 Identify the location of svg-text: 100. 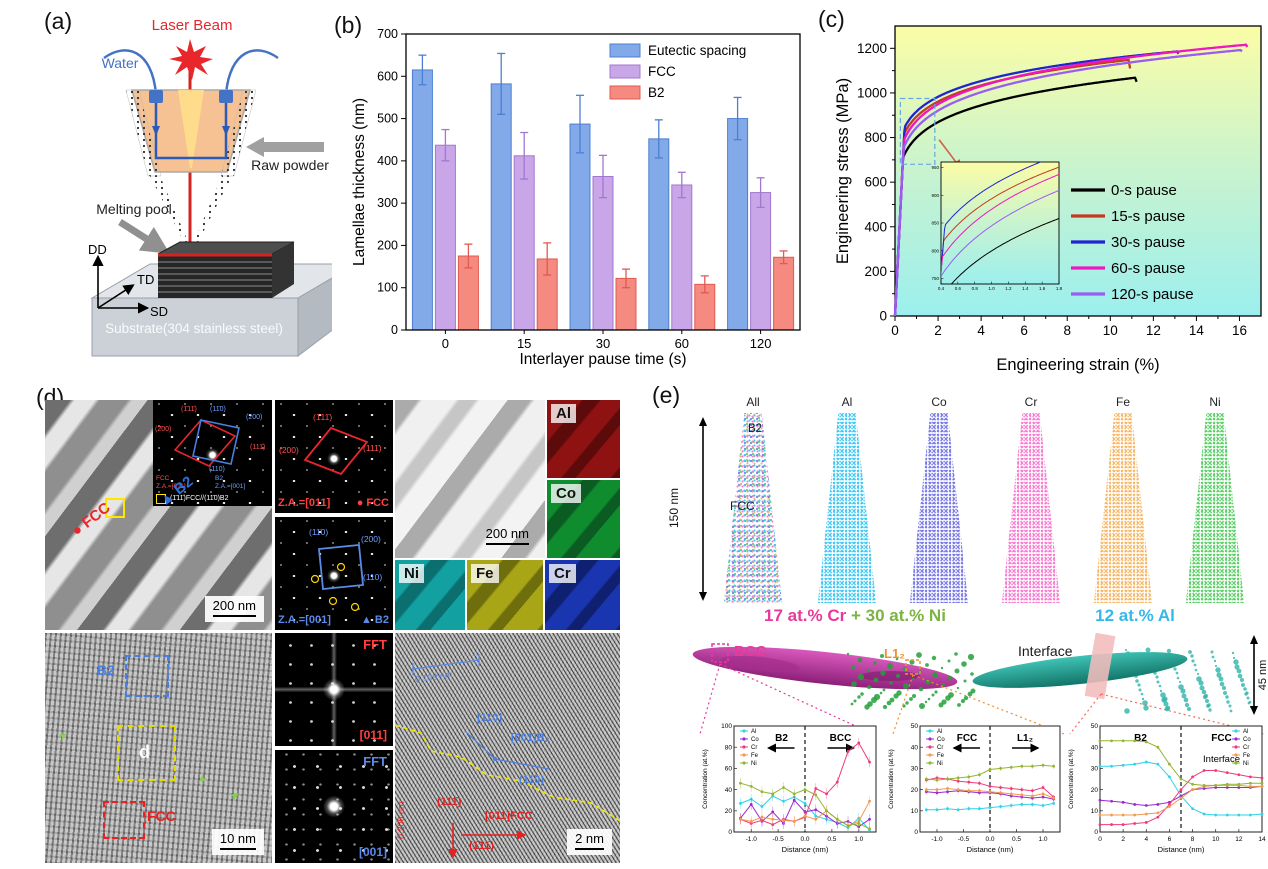
(726, 726).